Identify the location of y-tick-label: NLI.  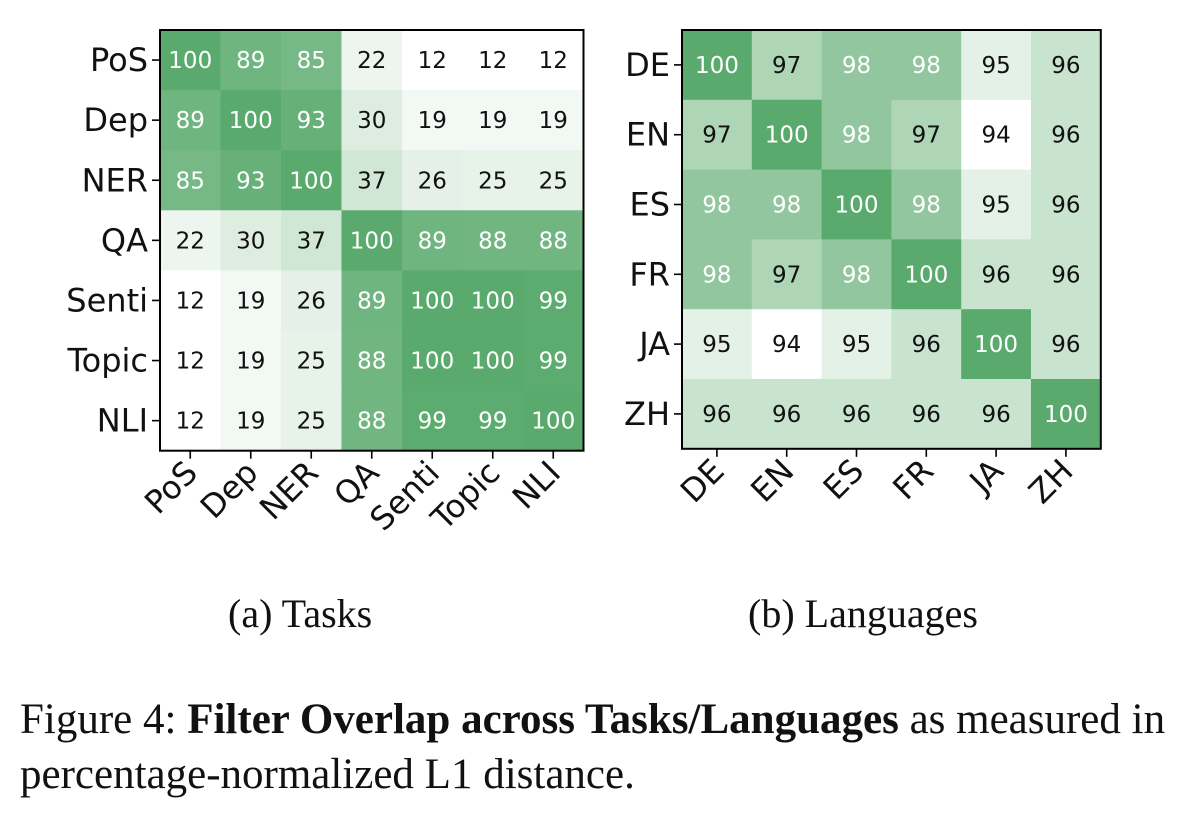
(122, 421).